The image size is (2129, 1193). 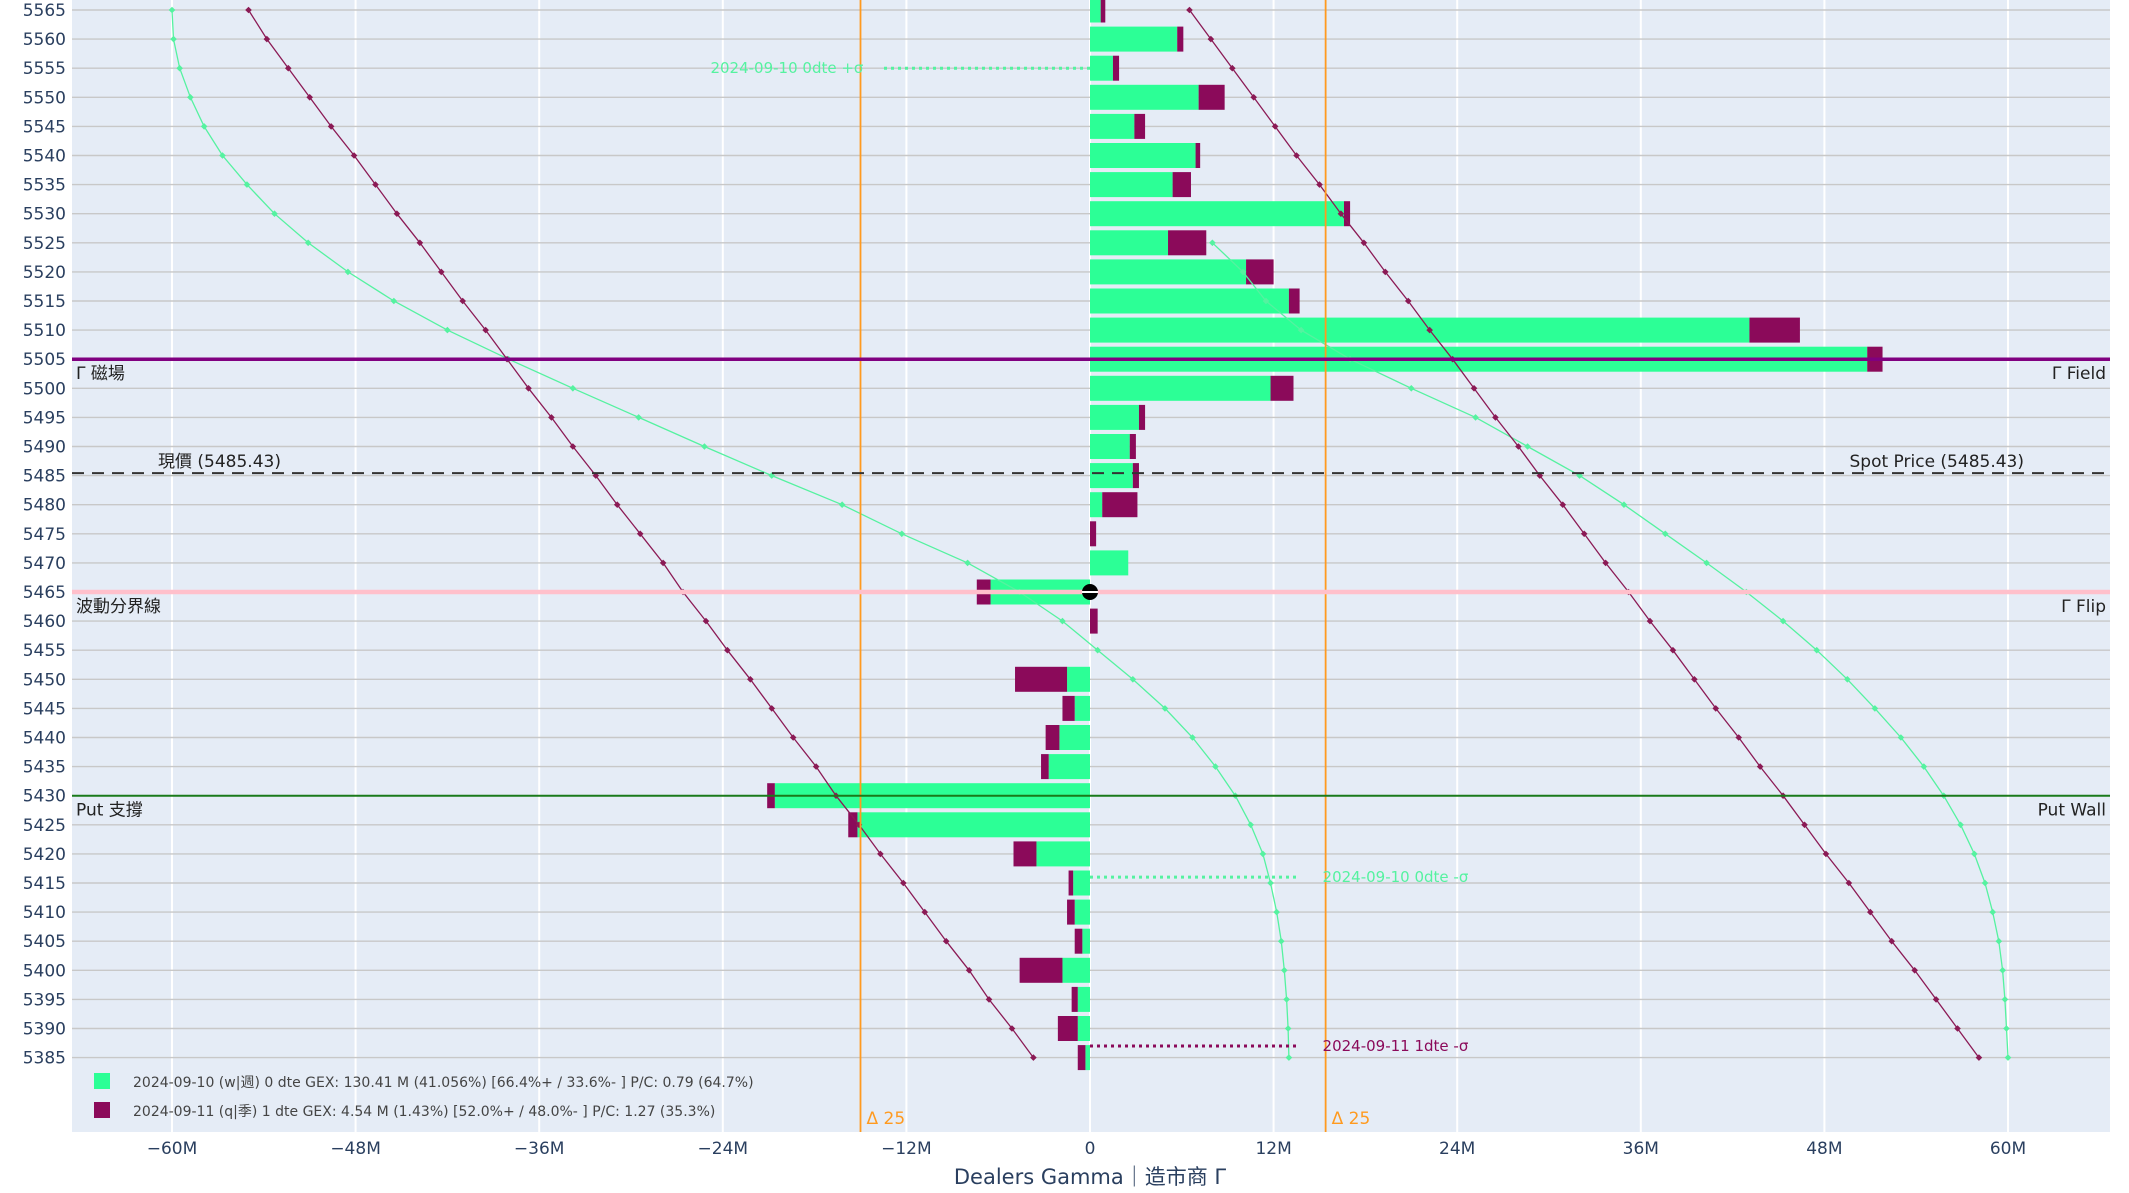 What do you see at coordinates (886, 1119) in the screenshot?
I see `delta-label: Δ 25` at bounding box center [886, 1119].